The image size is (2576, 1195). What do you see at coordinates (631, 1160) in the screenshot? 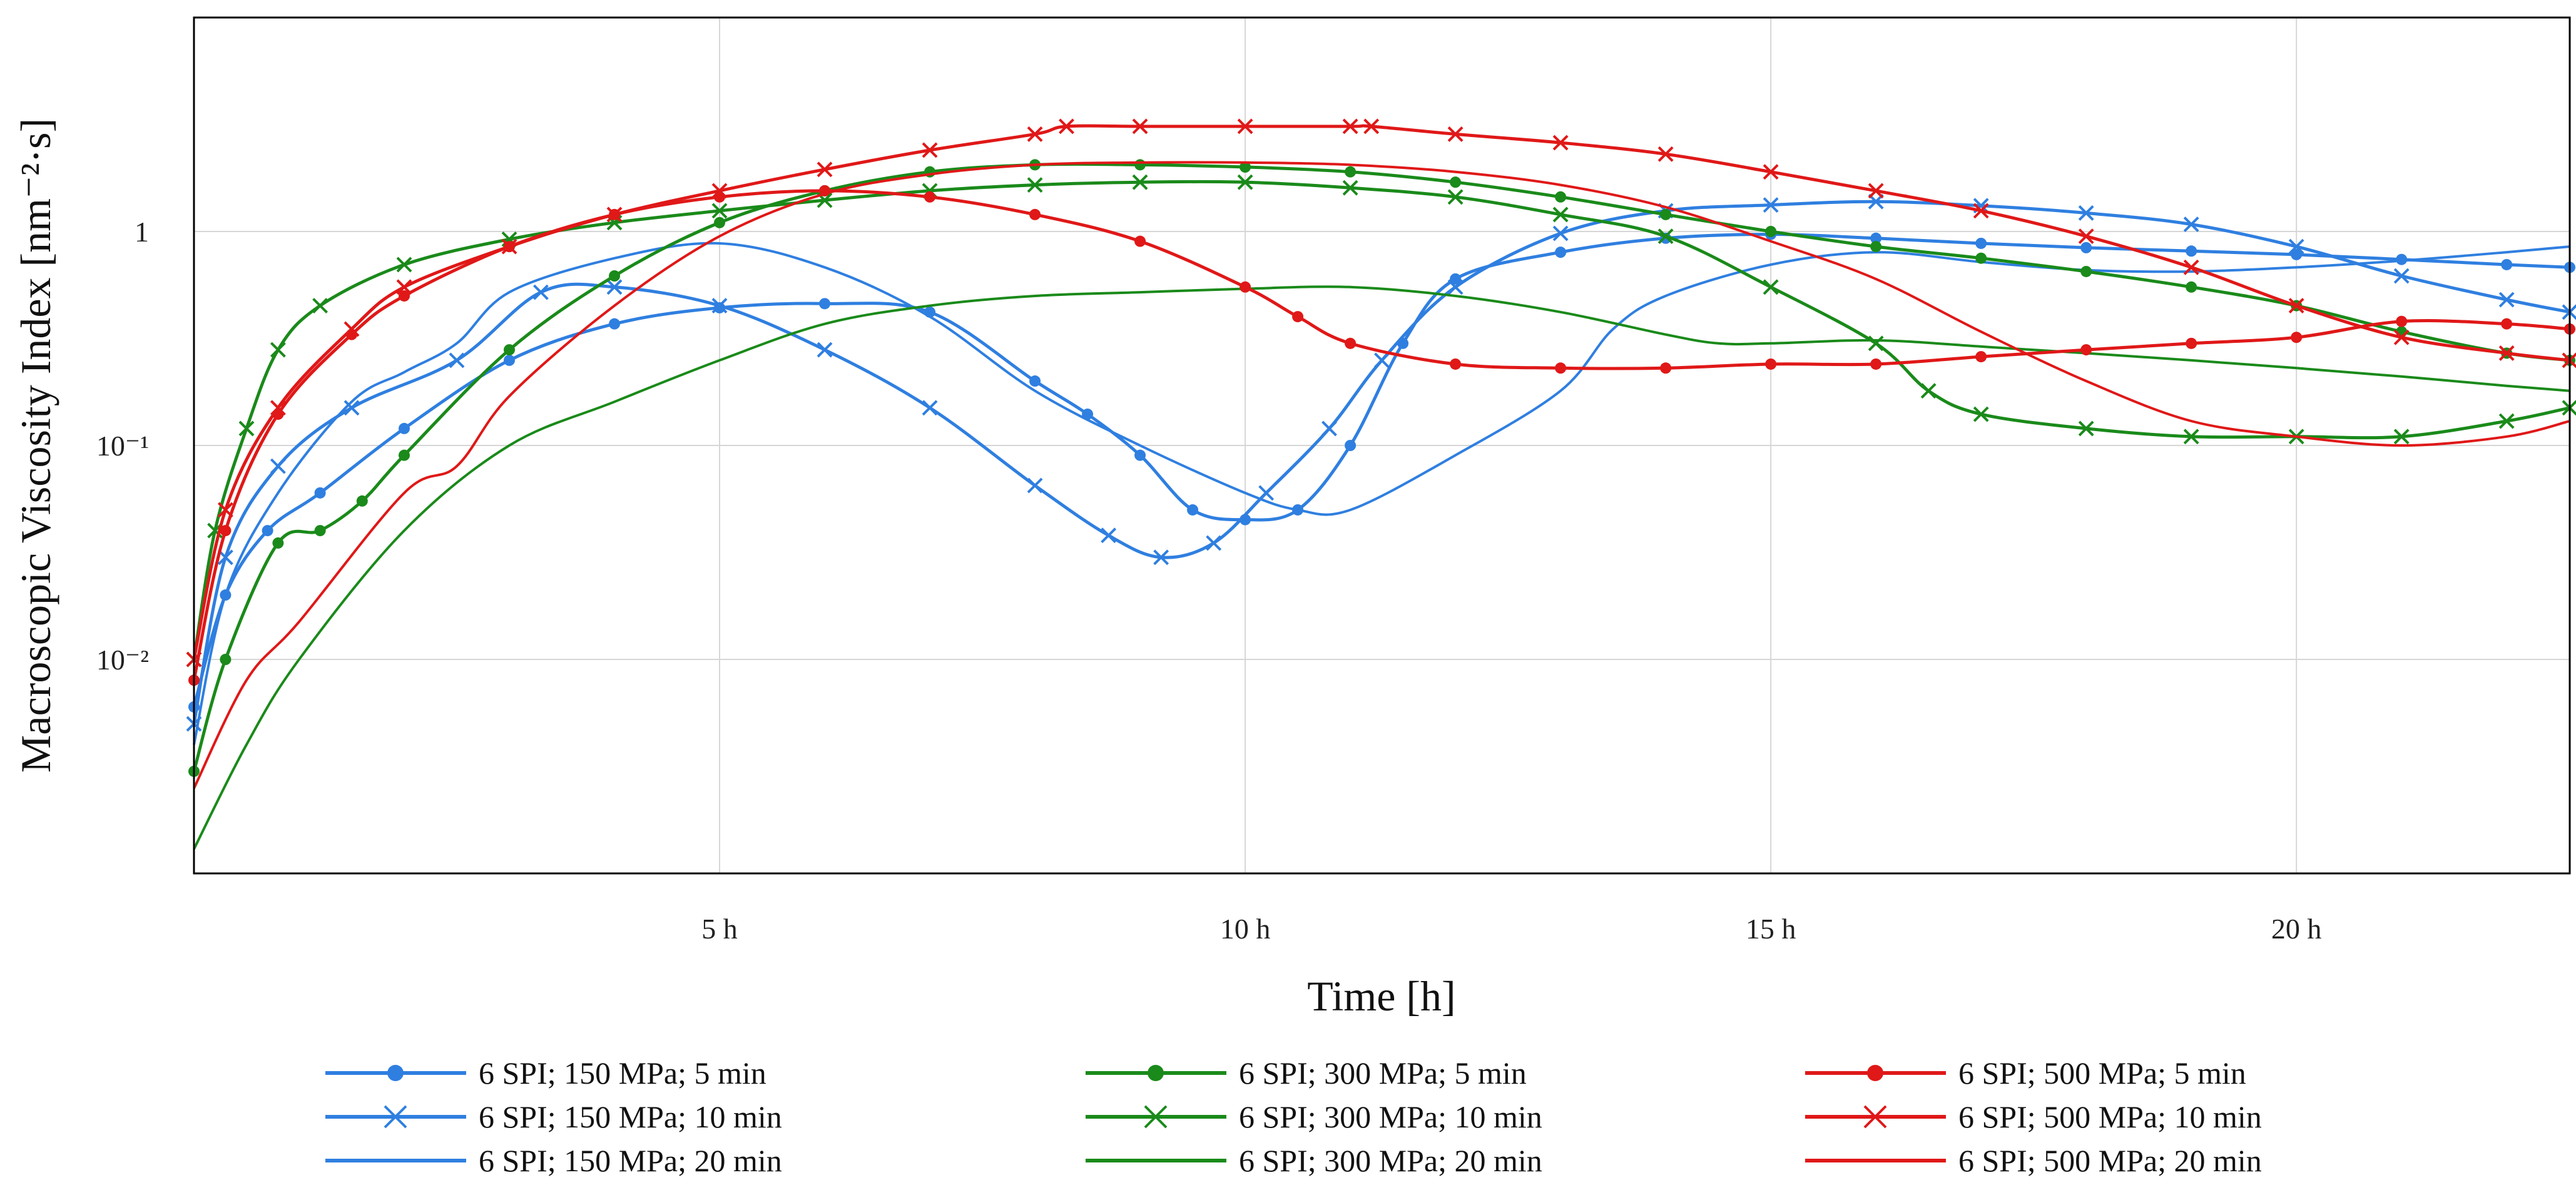
I see `legend-label: 6 SPI; 150 MPa; 20 min` at bounding box center [631, 1160].